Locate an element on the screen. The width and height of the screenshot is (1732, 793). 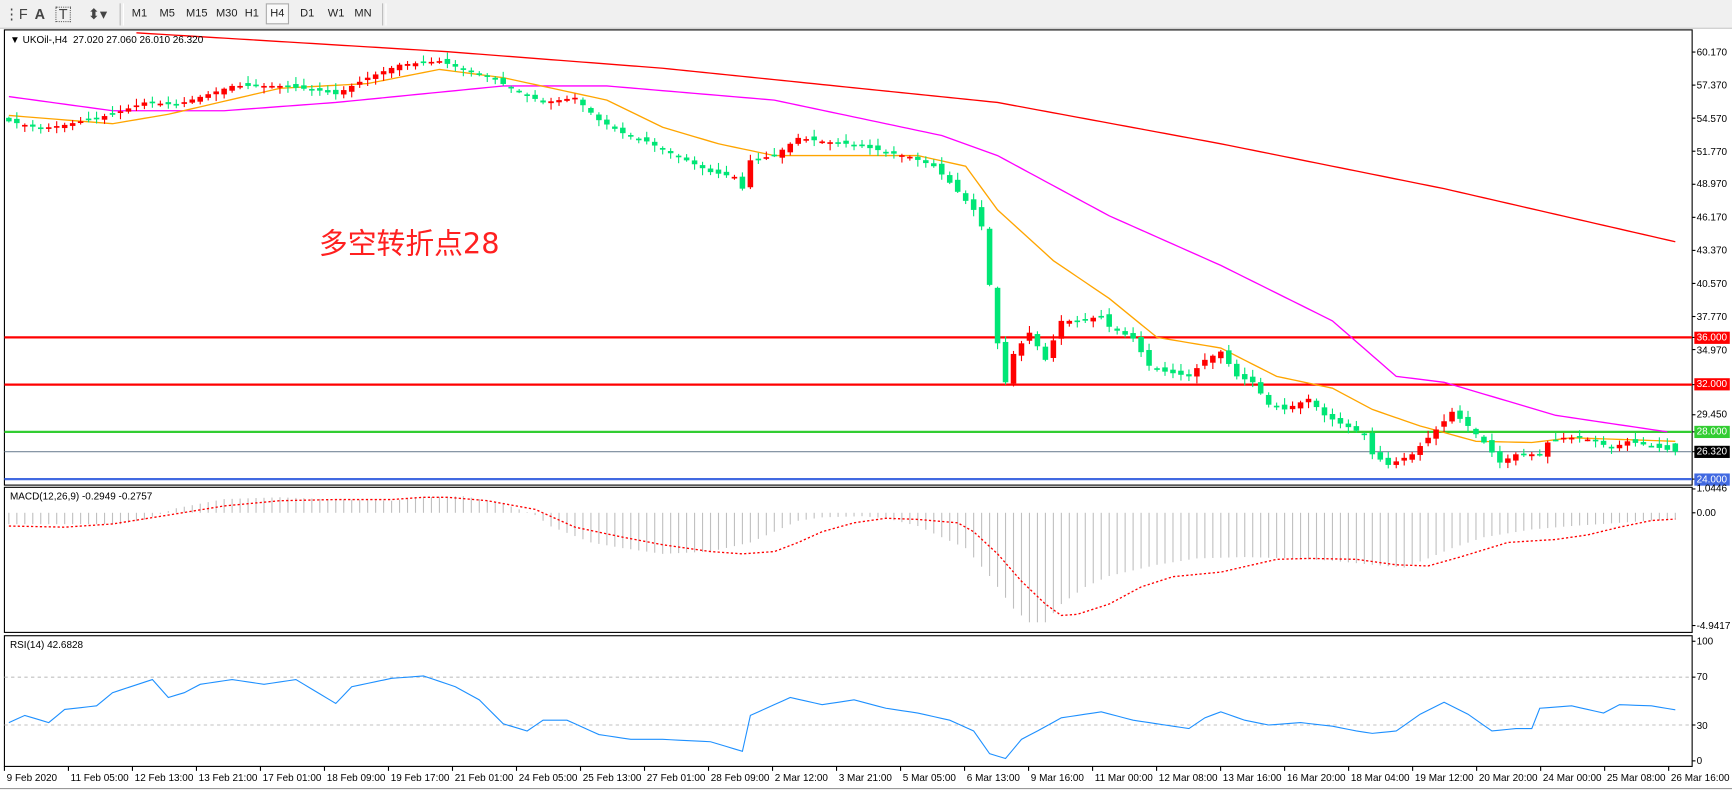
timeframe-d1: D1 is located at coordinates (307, 13).